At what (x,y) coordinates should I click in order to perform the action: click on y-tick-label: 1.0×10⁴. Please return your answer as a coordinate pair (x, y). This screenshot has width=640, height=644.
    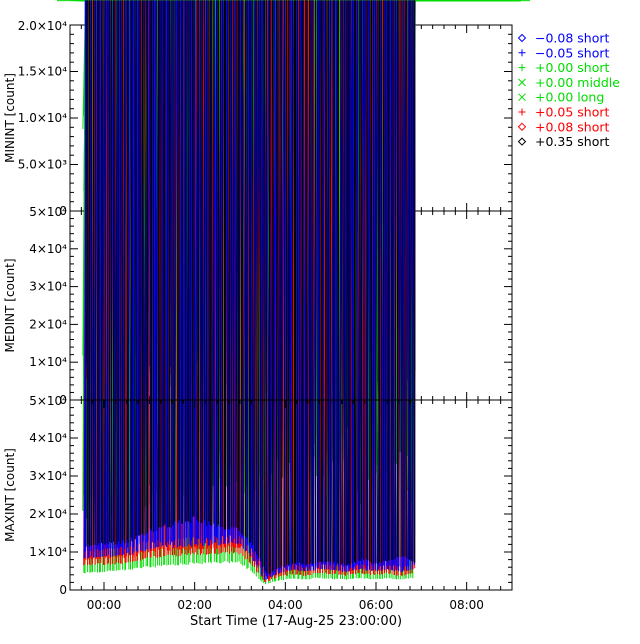
    Looking at the image, I should click on (42, 118).